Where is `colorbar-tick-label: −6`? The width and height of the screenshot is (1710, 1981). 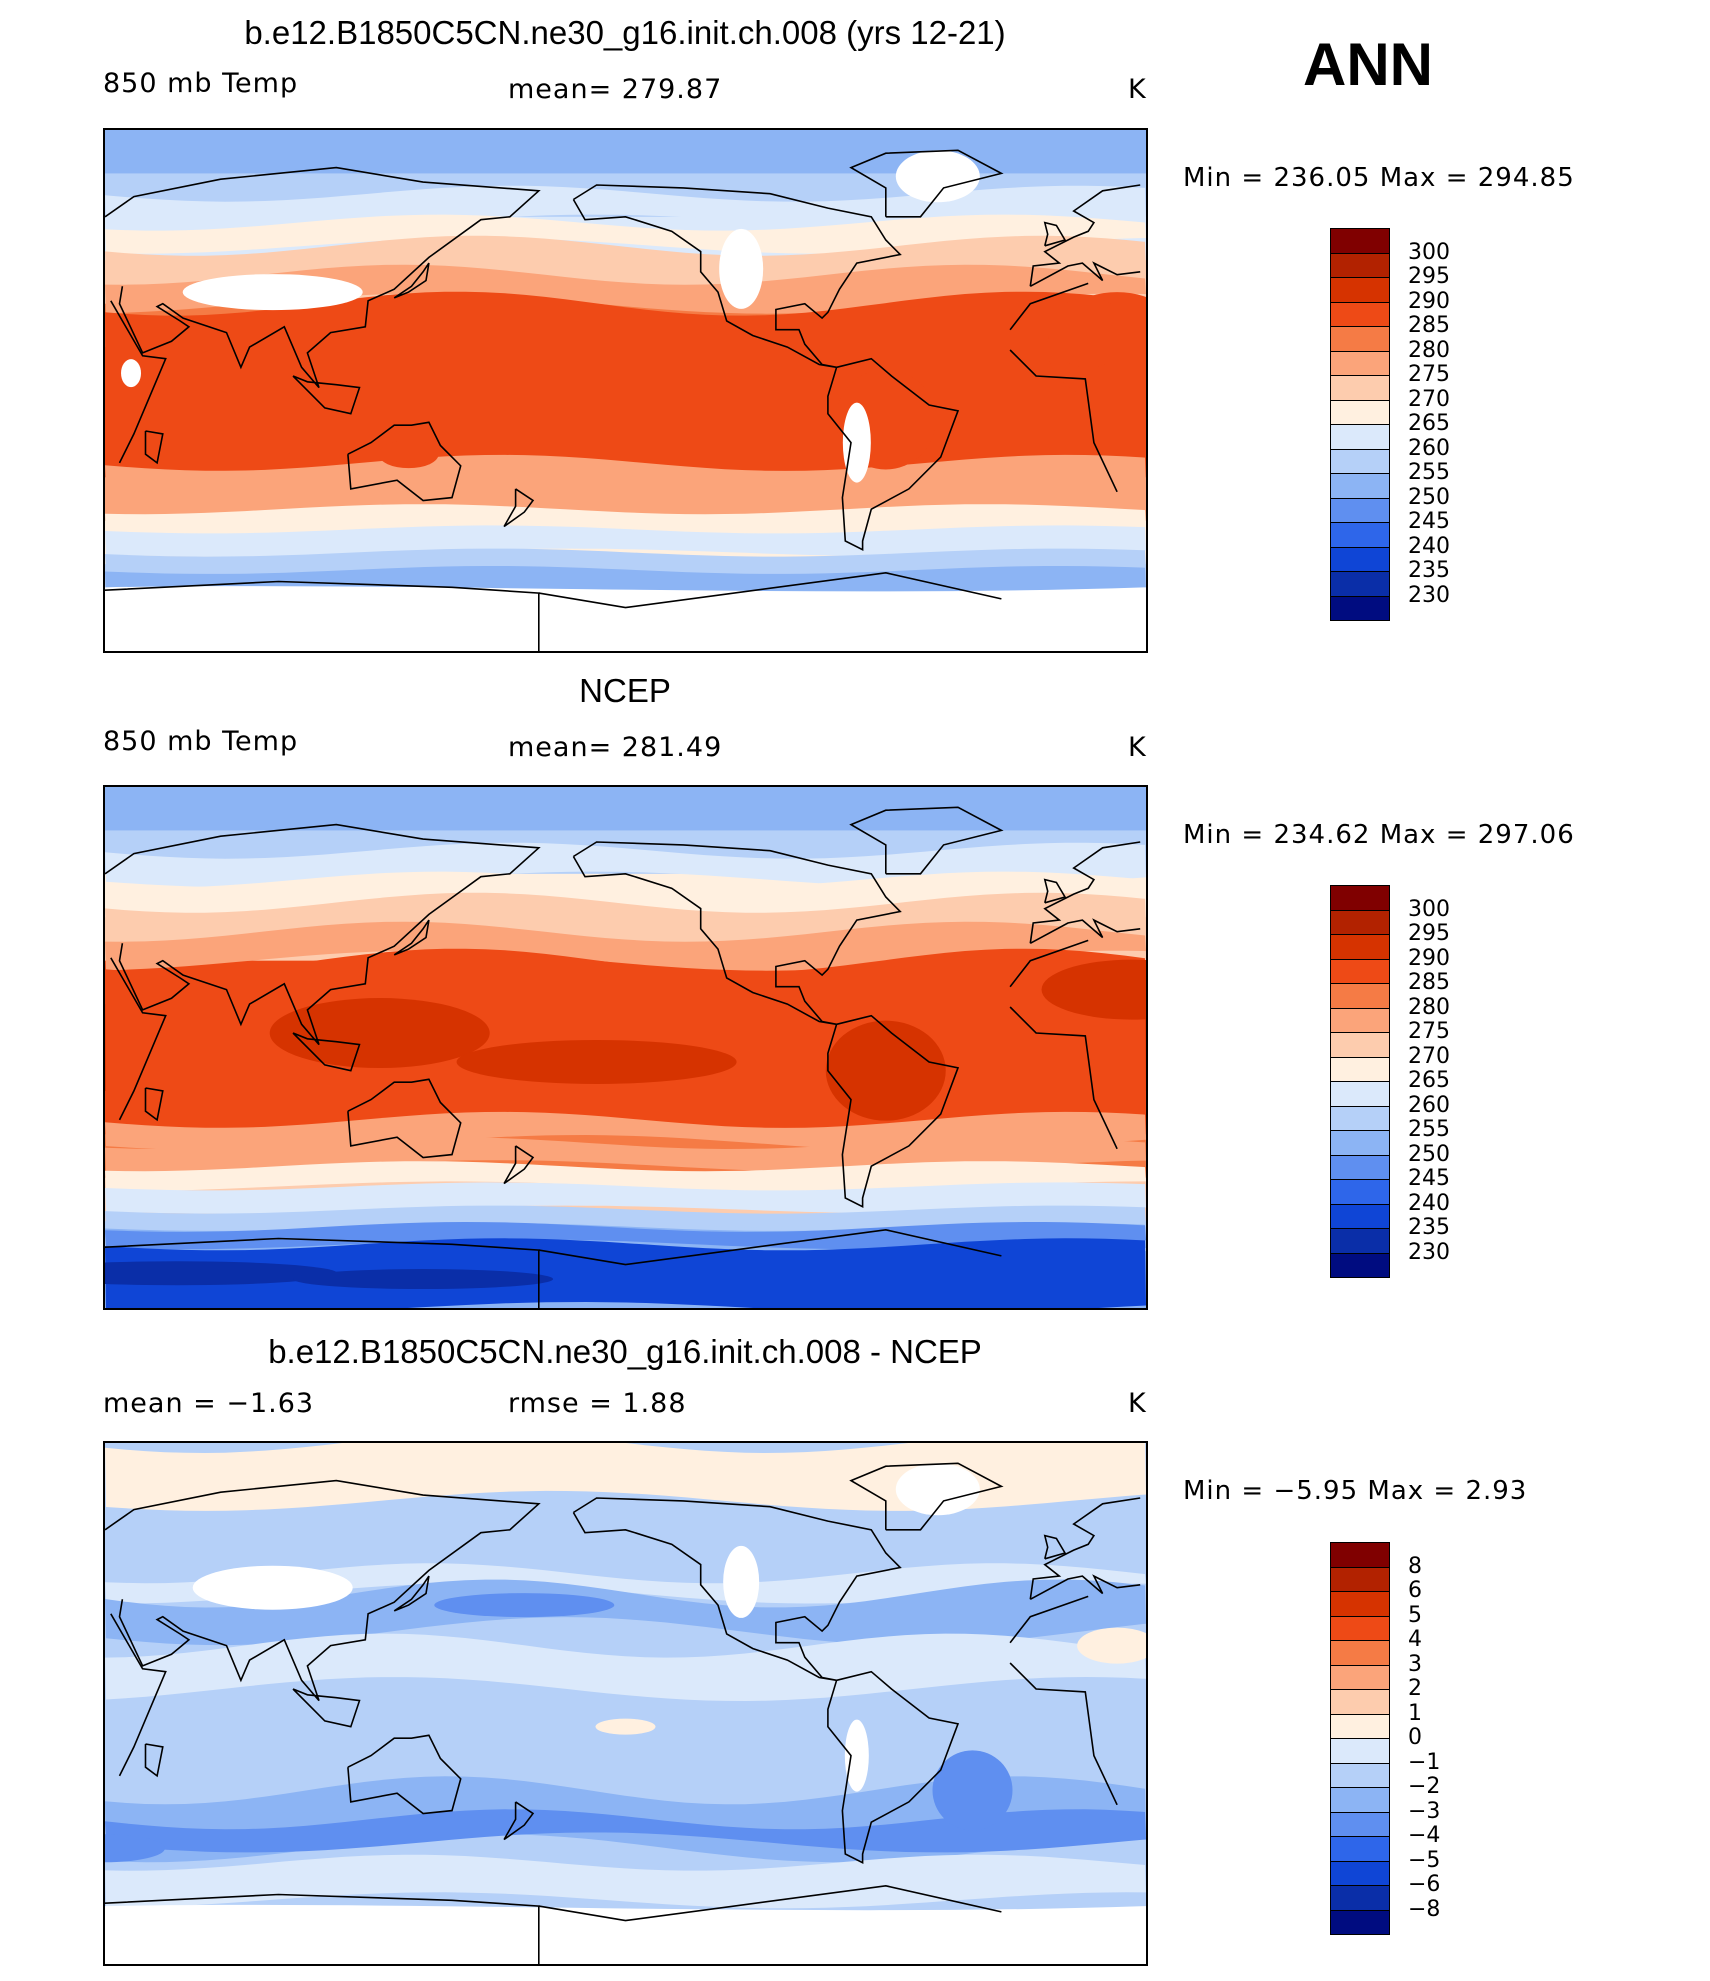 colorbar-tick-label: −6 is located at coordinates (1424, 1884).